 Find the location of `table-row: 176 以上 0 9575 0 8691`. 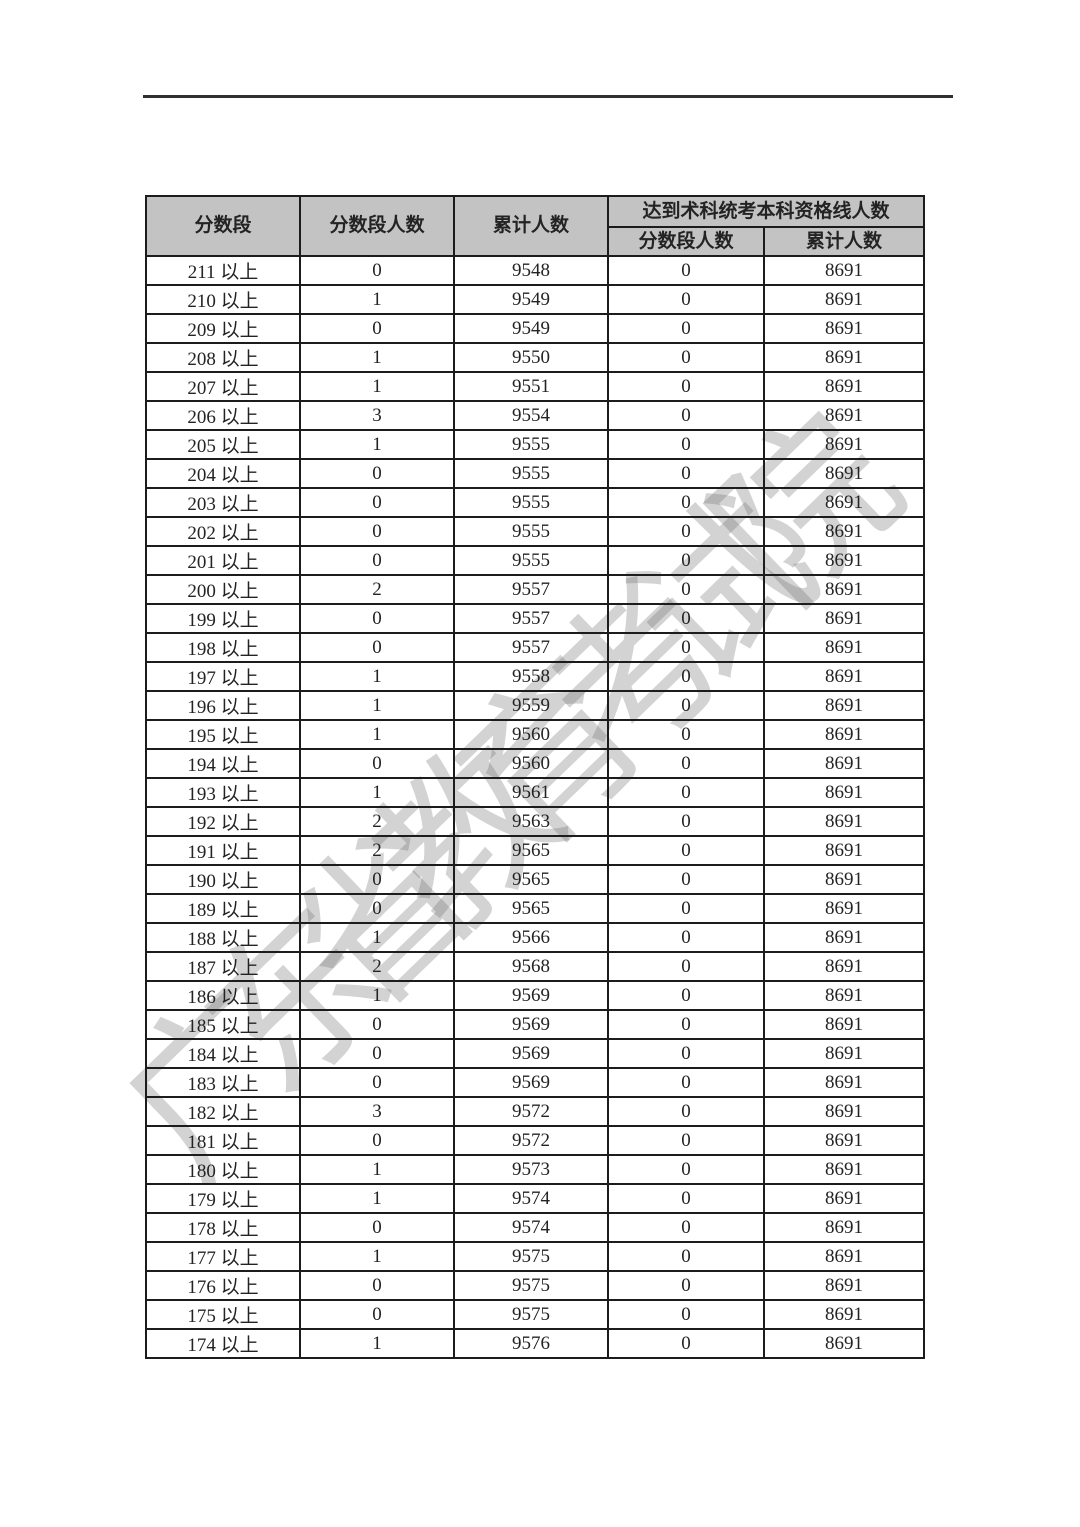

table-row: 176 以上 0 9575 0 8691 is located at coordinates (535, 1285).